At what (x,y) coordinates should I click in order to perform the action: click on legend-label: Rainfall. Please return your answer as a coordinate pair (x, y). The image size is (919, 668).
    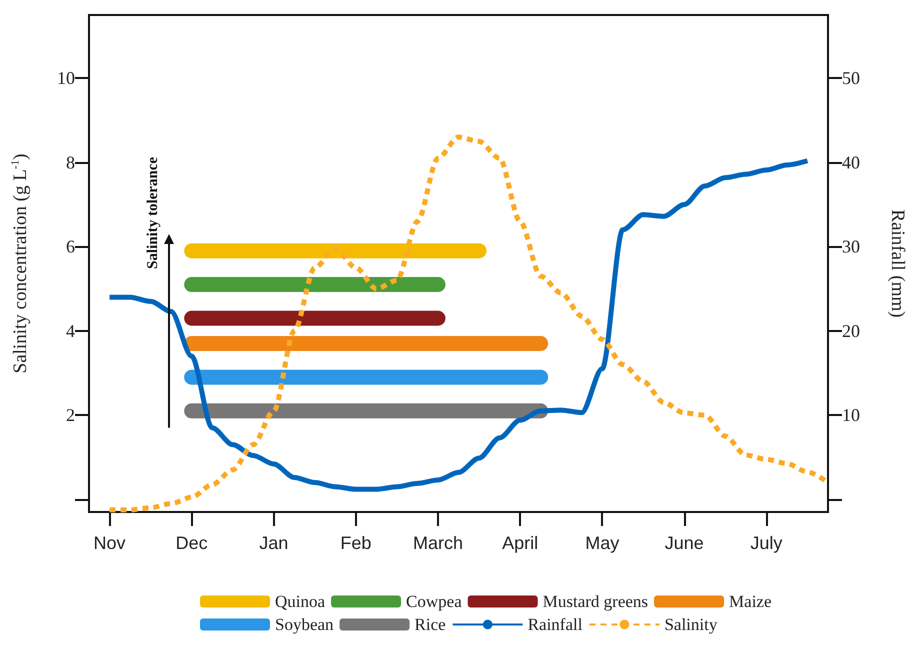
    Looking at the image, I should click on (555, 624).